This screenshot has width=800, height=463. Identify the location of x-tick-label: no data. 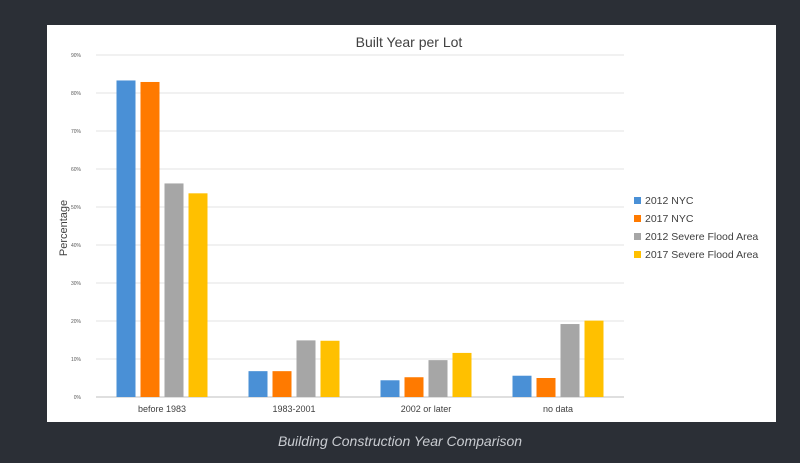
(558, 409).